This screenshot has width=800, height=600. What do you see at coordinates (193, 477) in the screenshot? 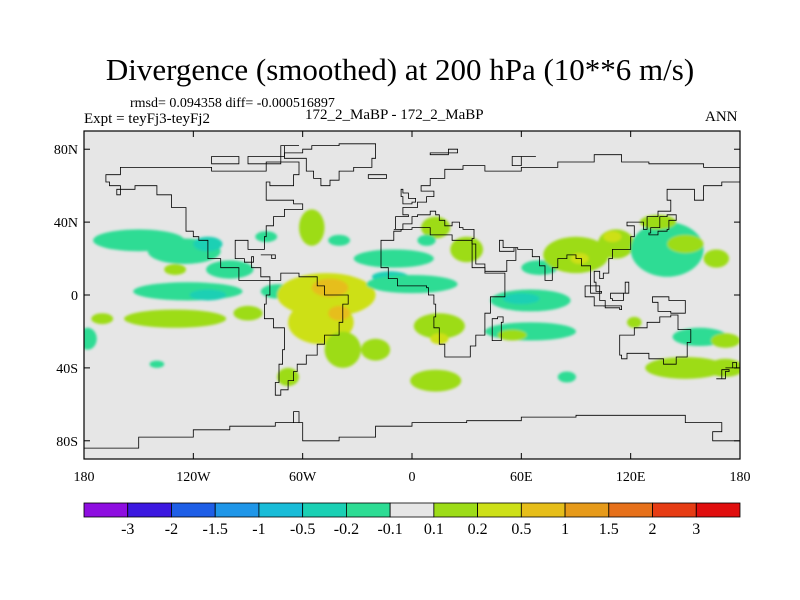
I see `x-tick-label: 120W` at bounding box center [193, 477].